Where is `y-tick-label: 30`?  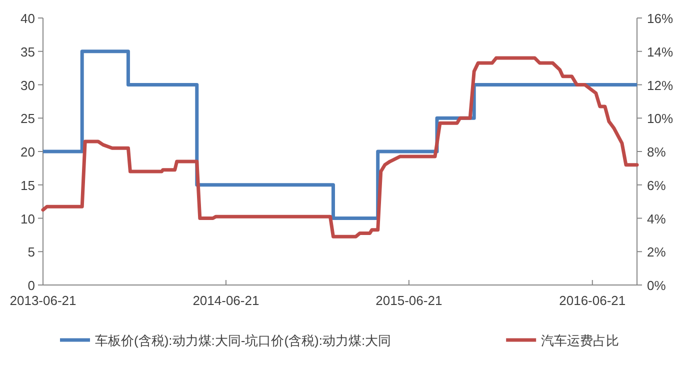
y-tick-label: 30 is located at coordinates (27, 85).